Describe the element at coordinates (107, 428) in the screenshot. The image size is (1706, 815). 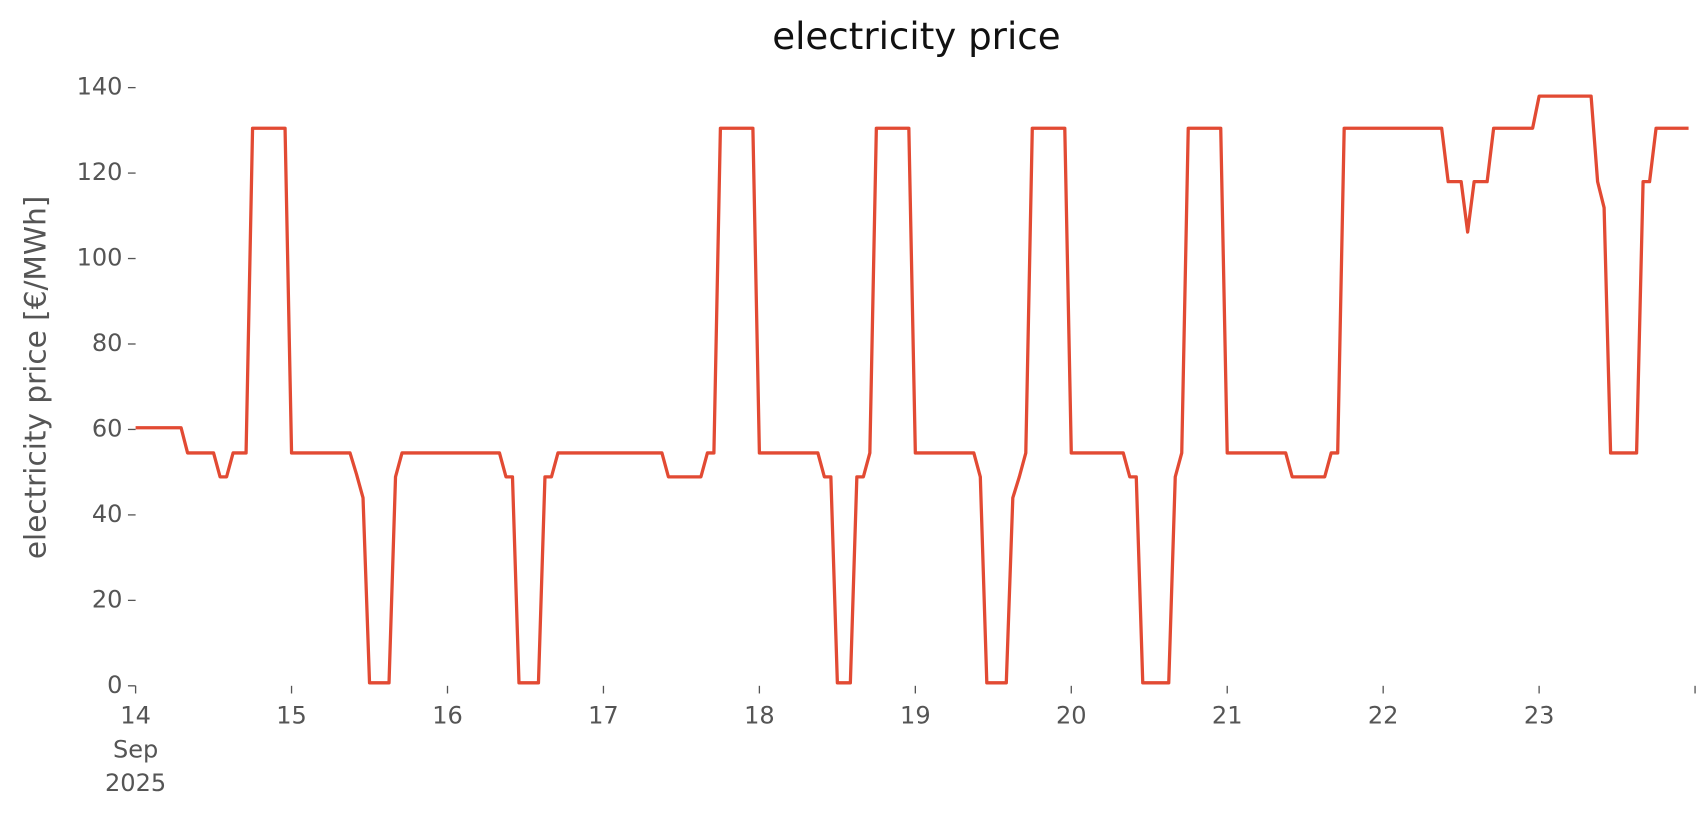
I see `y-tick-label: 60` at that location.